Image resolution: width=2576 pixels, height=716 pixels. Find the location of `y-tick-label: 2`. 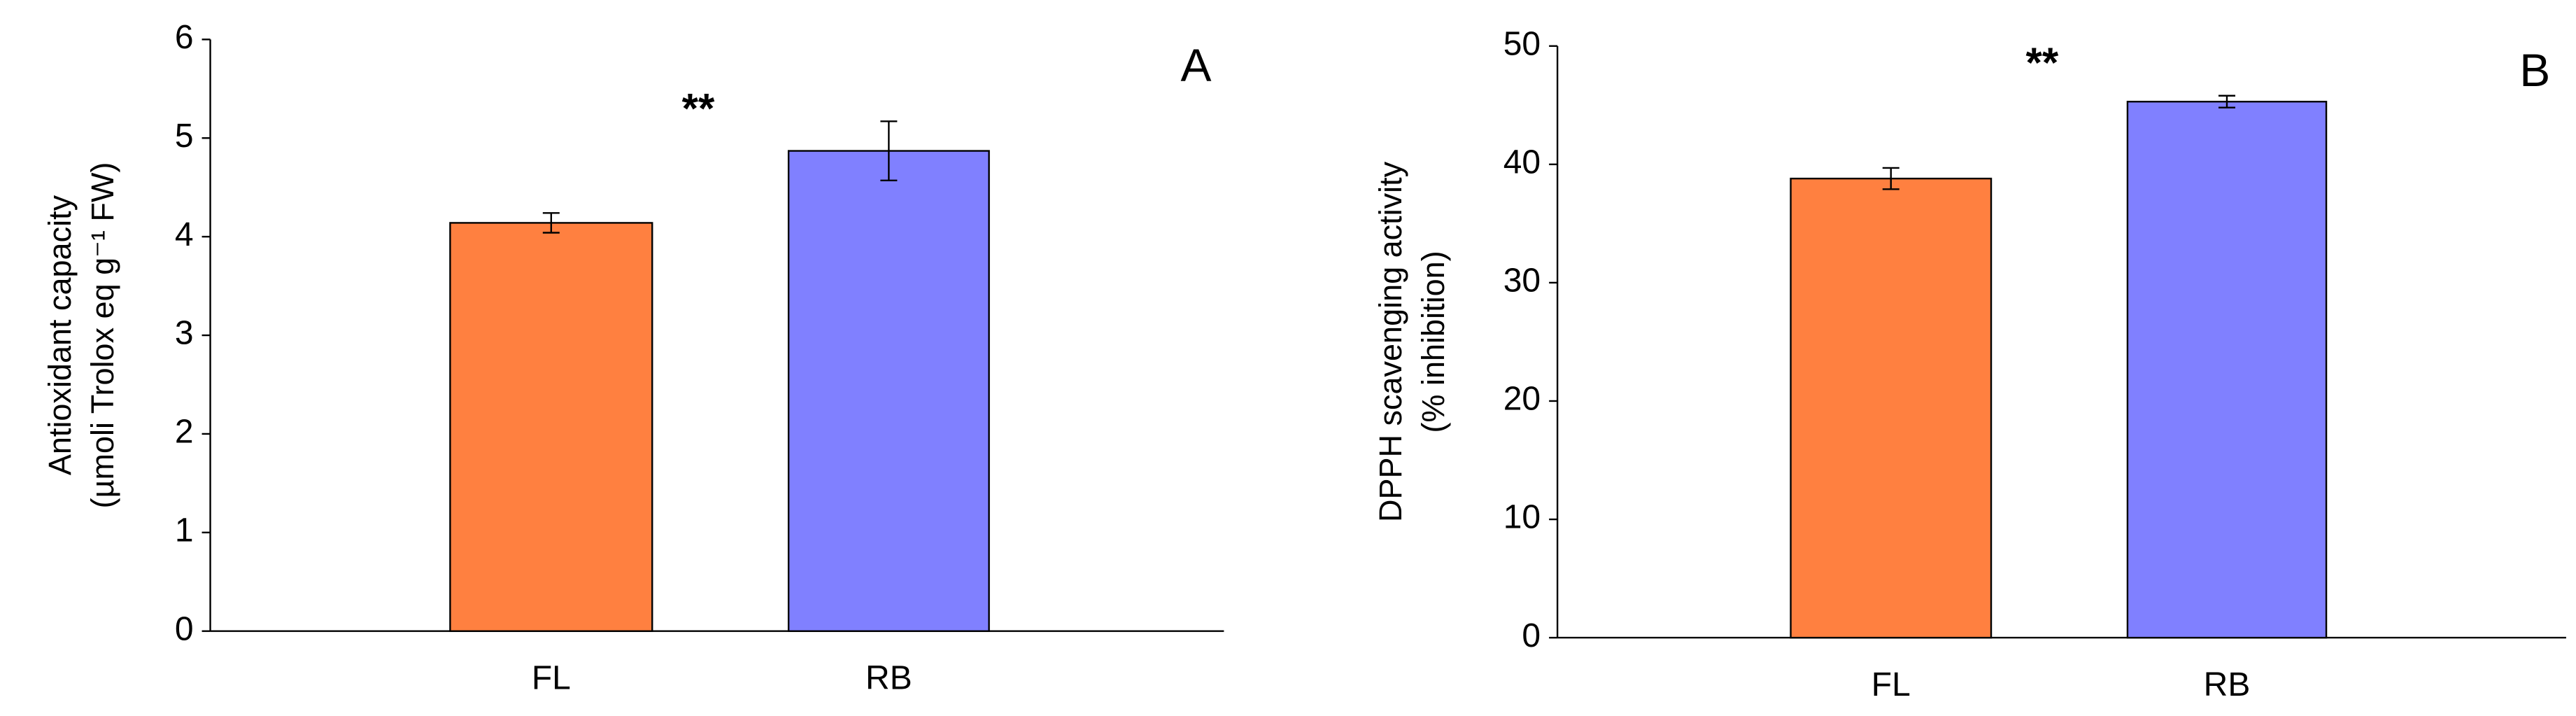

y-tick-label: 2 is located at coordinates (184, 433).